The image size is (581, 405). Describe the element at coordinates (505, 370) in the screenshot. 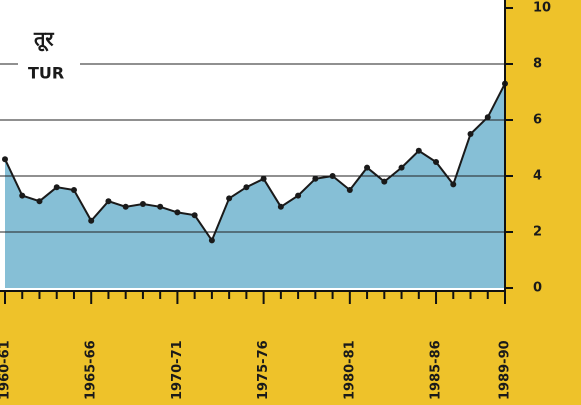

I see `x-tick-label: 1989-90` at that location.